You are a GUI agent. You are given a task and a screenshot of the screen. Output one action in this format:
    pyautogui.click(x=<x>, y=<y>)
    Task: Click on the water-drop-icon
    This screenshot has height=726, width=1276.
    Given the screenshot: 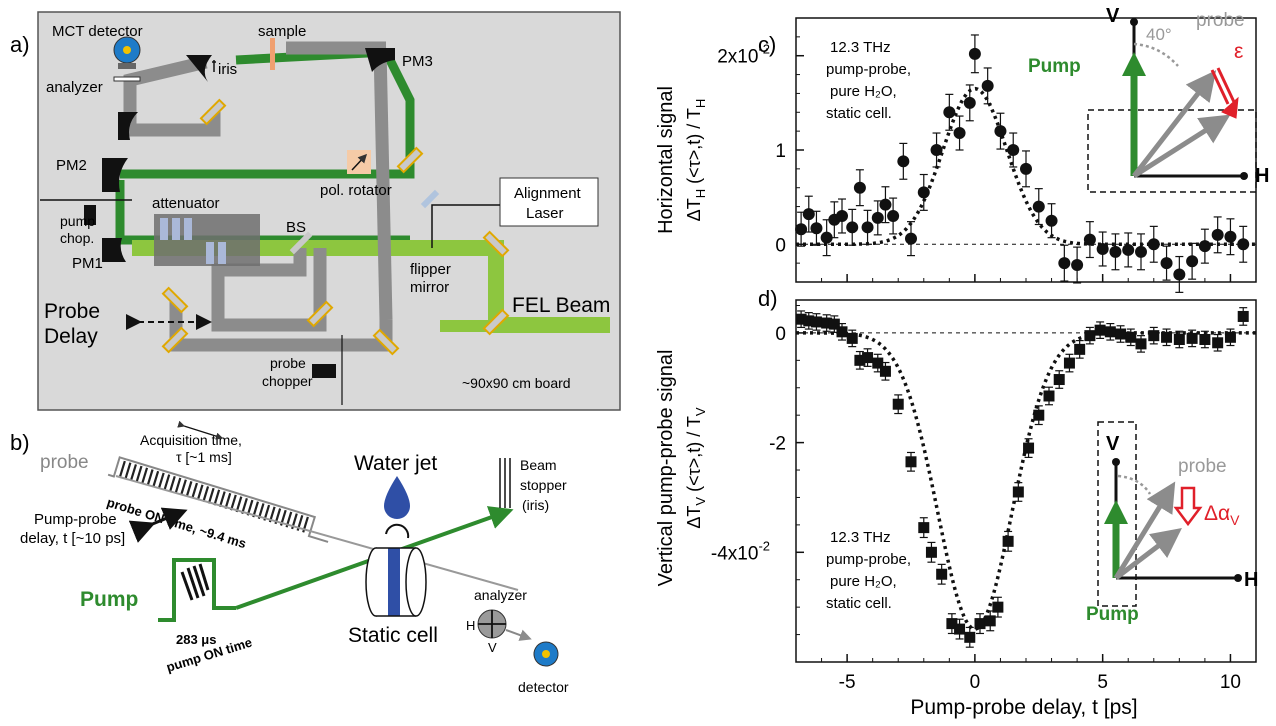 What is the action you would take?
    pyautogui.click(x=397, y=497)
    